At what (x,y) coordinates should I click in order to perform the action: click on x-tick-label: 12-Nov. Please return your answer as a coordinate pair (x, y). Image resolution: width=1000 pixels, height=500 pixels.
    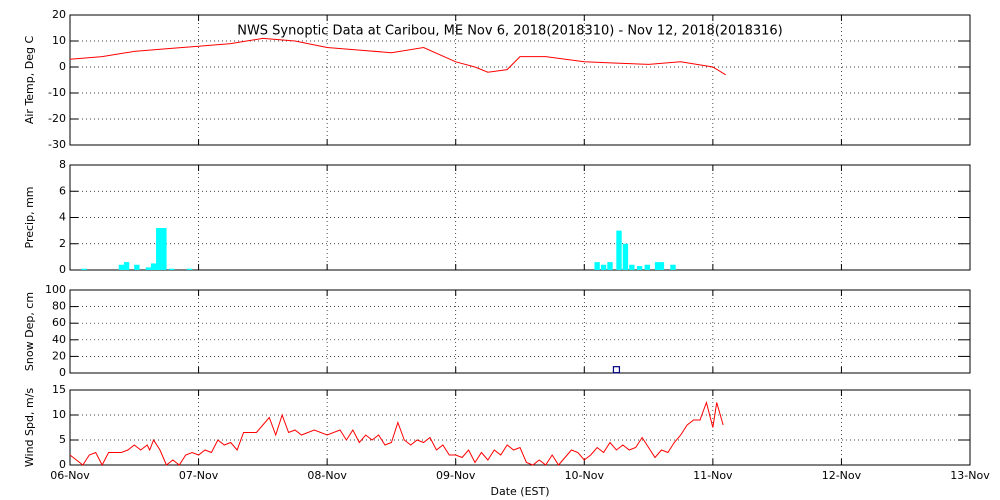
    Looking at the image, I should click on (842, 475).